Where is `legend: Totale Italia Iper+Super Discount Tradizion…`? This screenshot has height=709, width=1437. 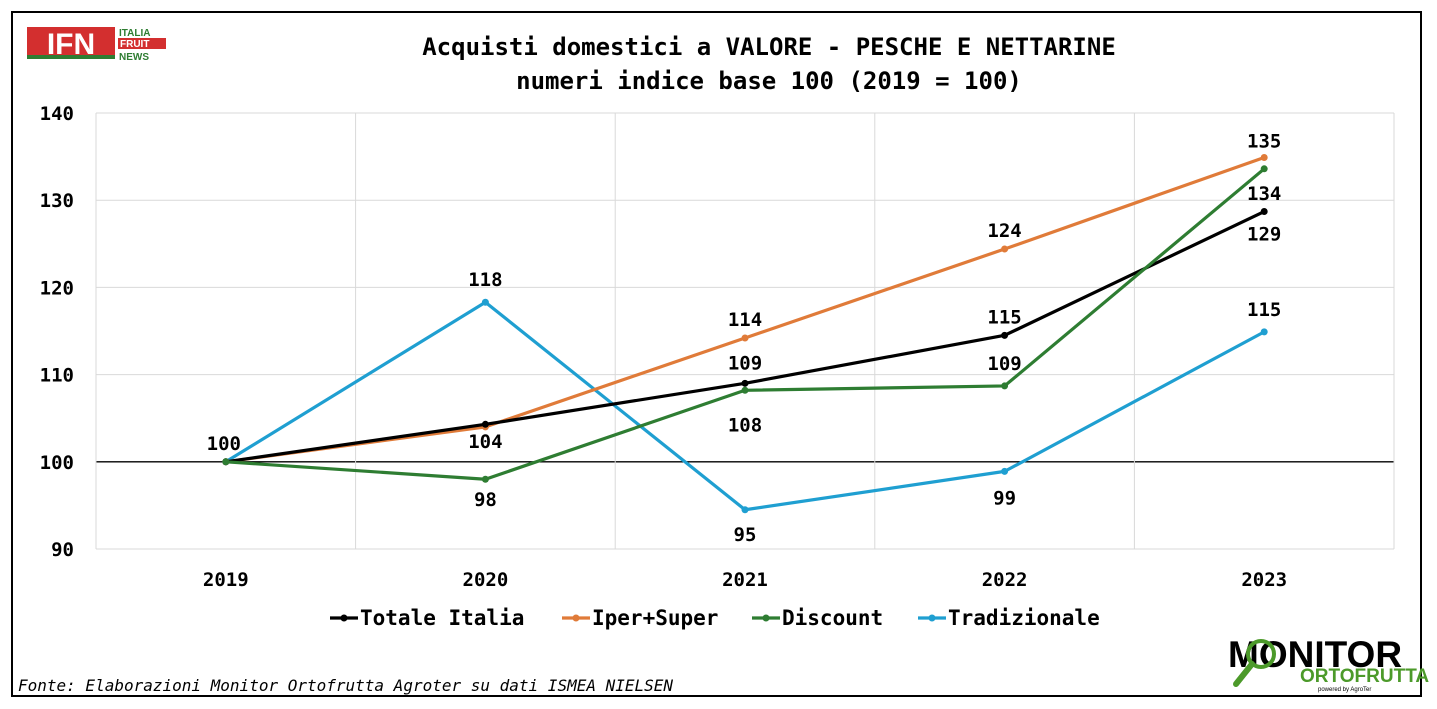 legend: Totale Italia Iper+Super Discount Tradizion… is located at coordinates (715, 618).